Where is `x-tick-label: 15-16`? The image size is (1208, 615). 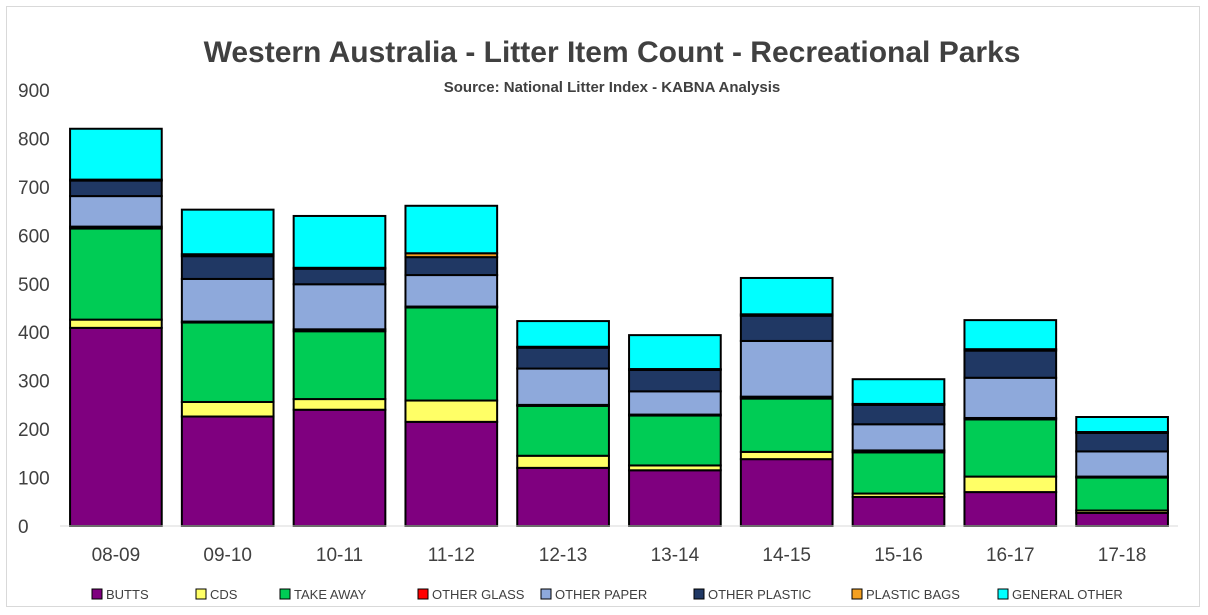 x-tick-label: 15-16 is located at coordinates (898, 555).